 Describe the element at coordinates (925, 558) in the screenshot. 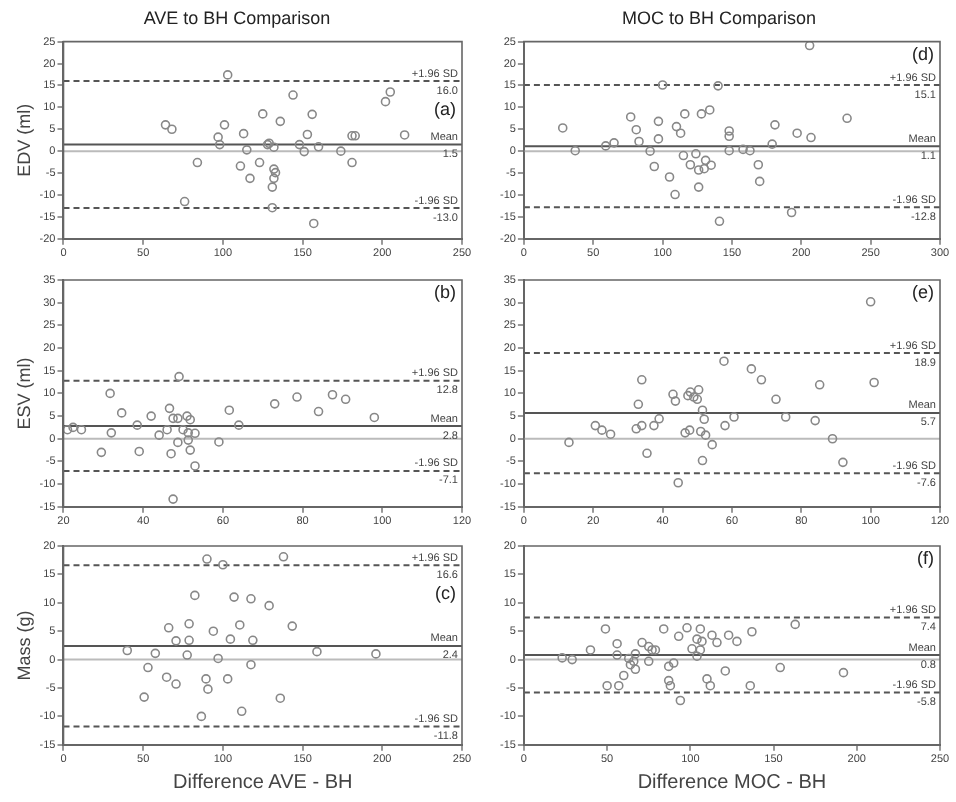

I see `annotation: (f)` at that location.